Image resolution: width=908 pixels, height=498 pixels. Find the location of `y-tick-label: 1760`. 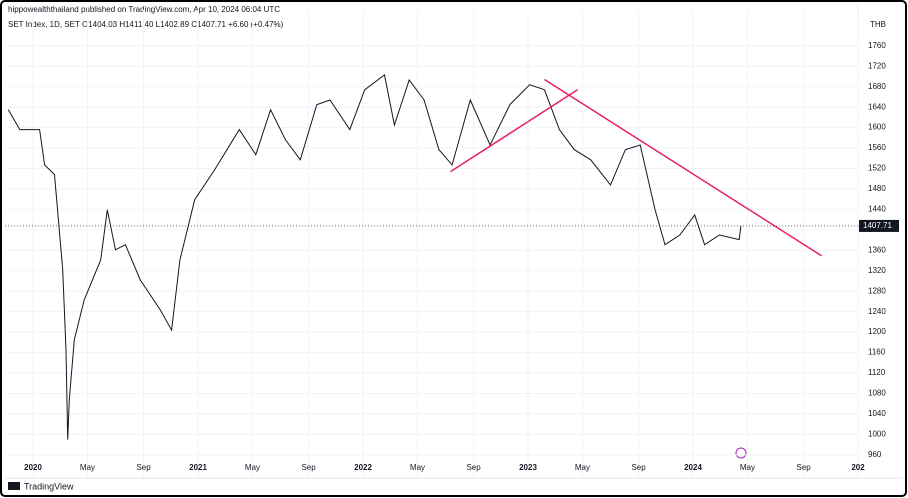

y-tick-label: 1760 is located at coordinates (877, 45).